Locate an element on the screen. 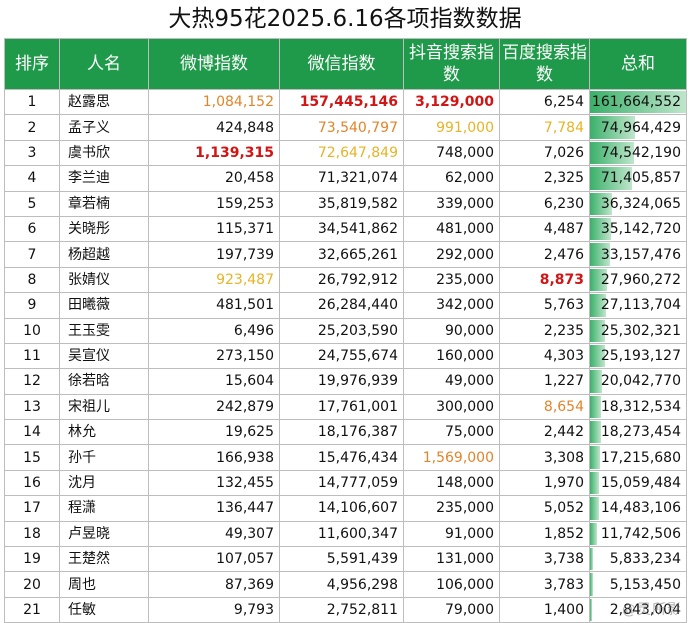 Image resolution: width=690 pixels, height=623 pixels. total-value: 161,664,552 is located at coordinates (636, 102).